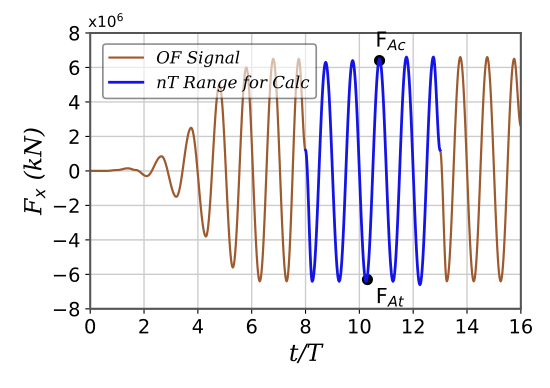 The height and width of the screenshot is (388, 550). I want to click on x-axis-title: t/T, so click(307, 354).